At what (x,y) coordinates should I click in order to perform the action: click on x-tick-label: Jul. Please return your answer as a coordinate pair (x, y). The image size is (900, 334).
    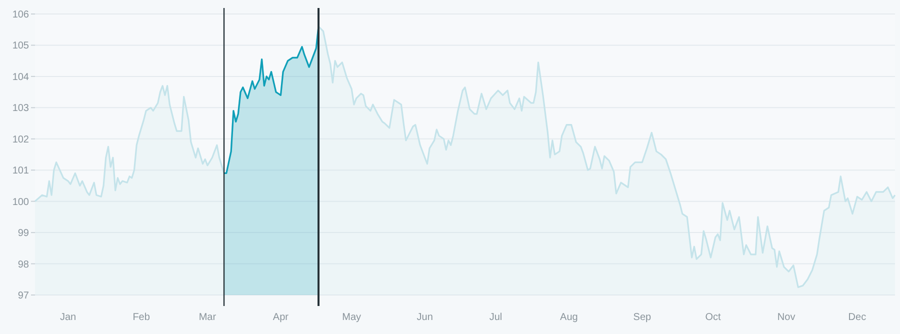
    Looking at the image, I should click on (495, 317).